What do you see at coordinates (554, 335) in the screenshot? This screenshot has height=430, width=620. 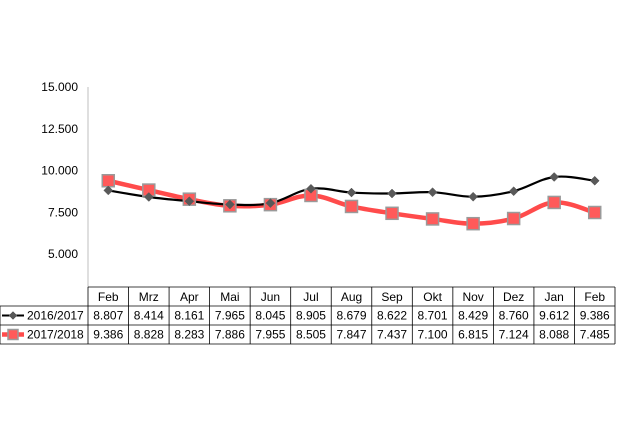 I see `data-label: 8.088` at bounding box center [554, 335].